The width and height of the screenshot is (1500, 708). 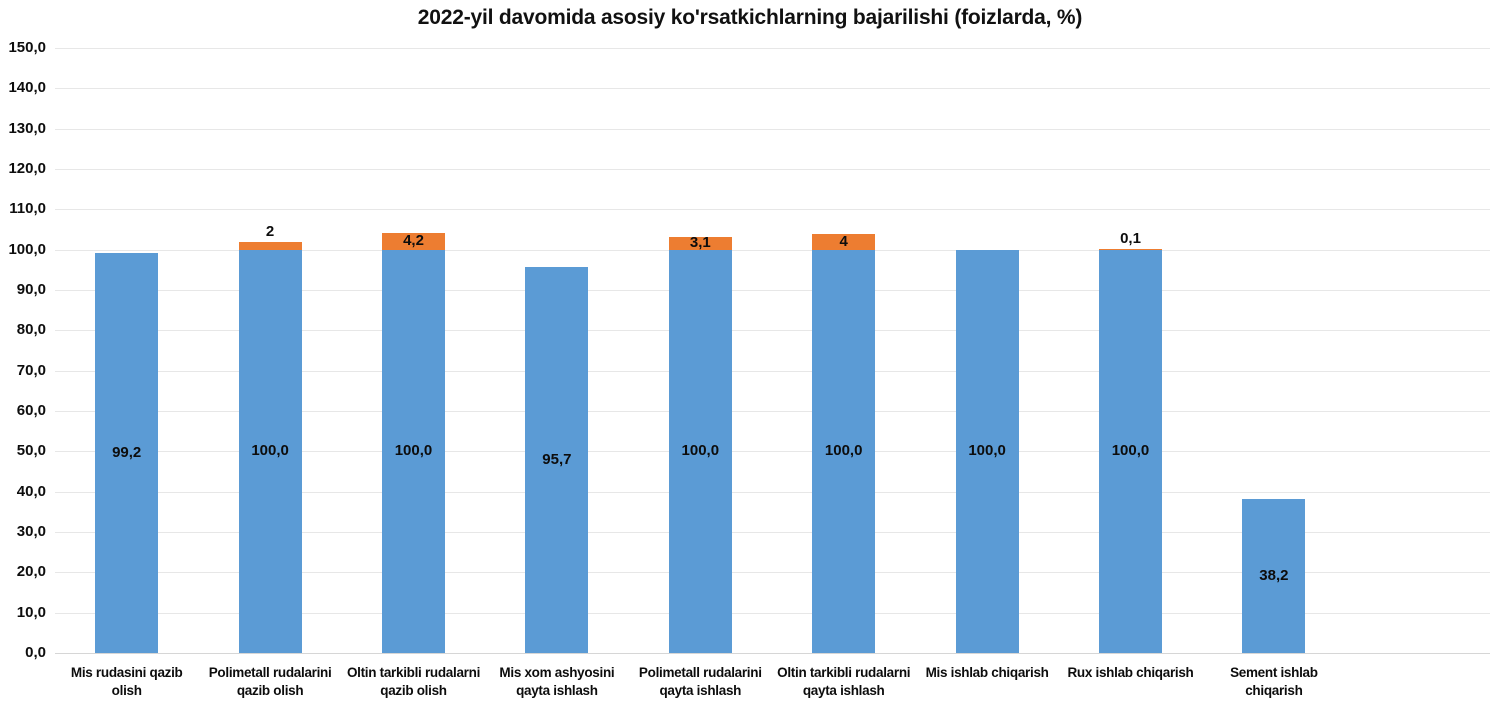 What do you see at coordinates (414, 682) in the screenshot?
I see `x-axis-category-label: Oltin tarkibli rudalarni qazib olish` at bounding box center [414, 682].